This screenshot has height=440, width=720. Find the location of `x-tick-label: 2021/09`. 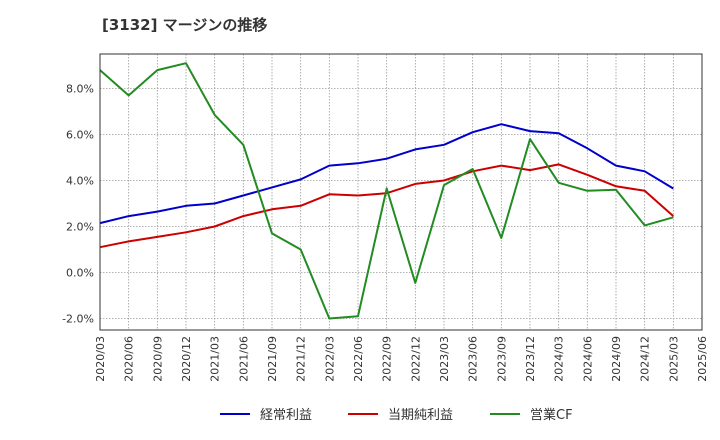

x-tick-label: 2021/09 is located at coordinates (272, 359).